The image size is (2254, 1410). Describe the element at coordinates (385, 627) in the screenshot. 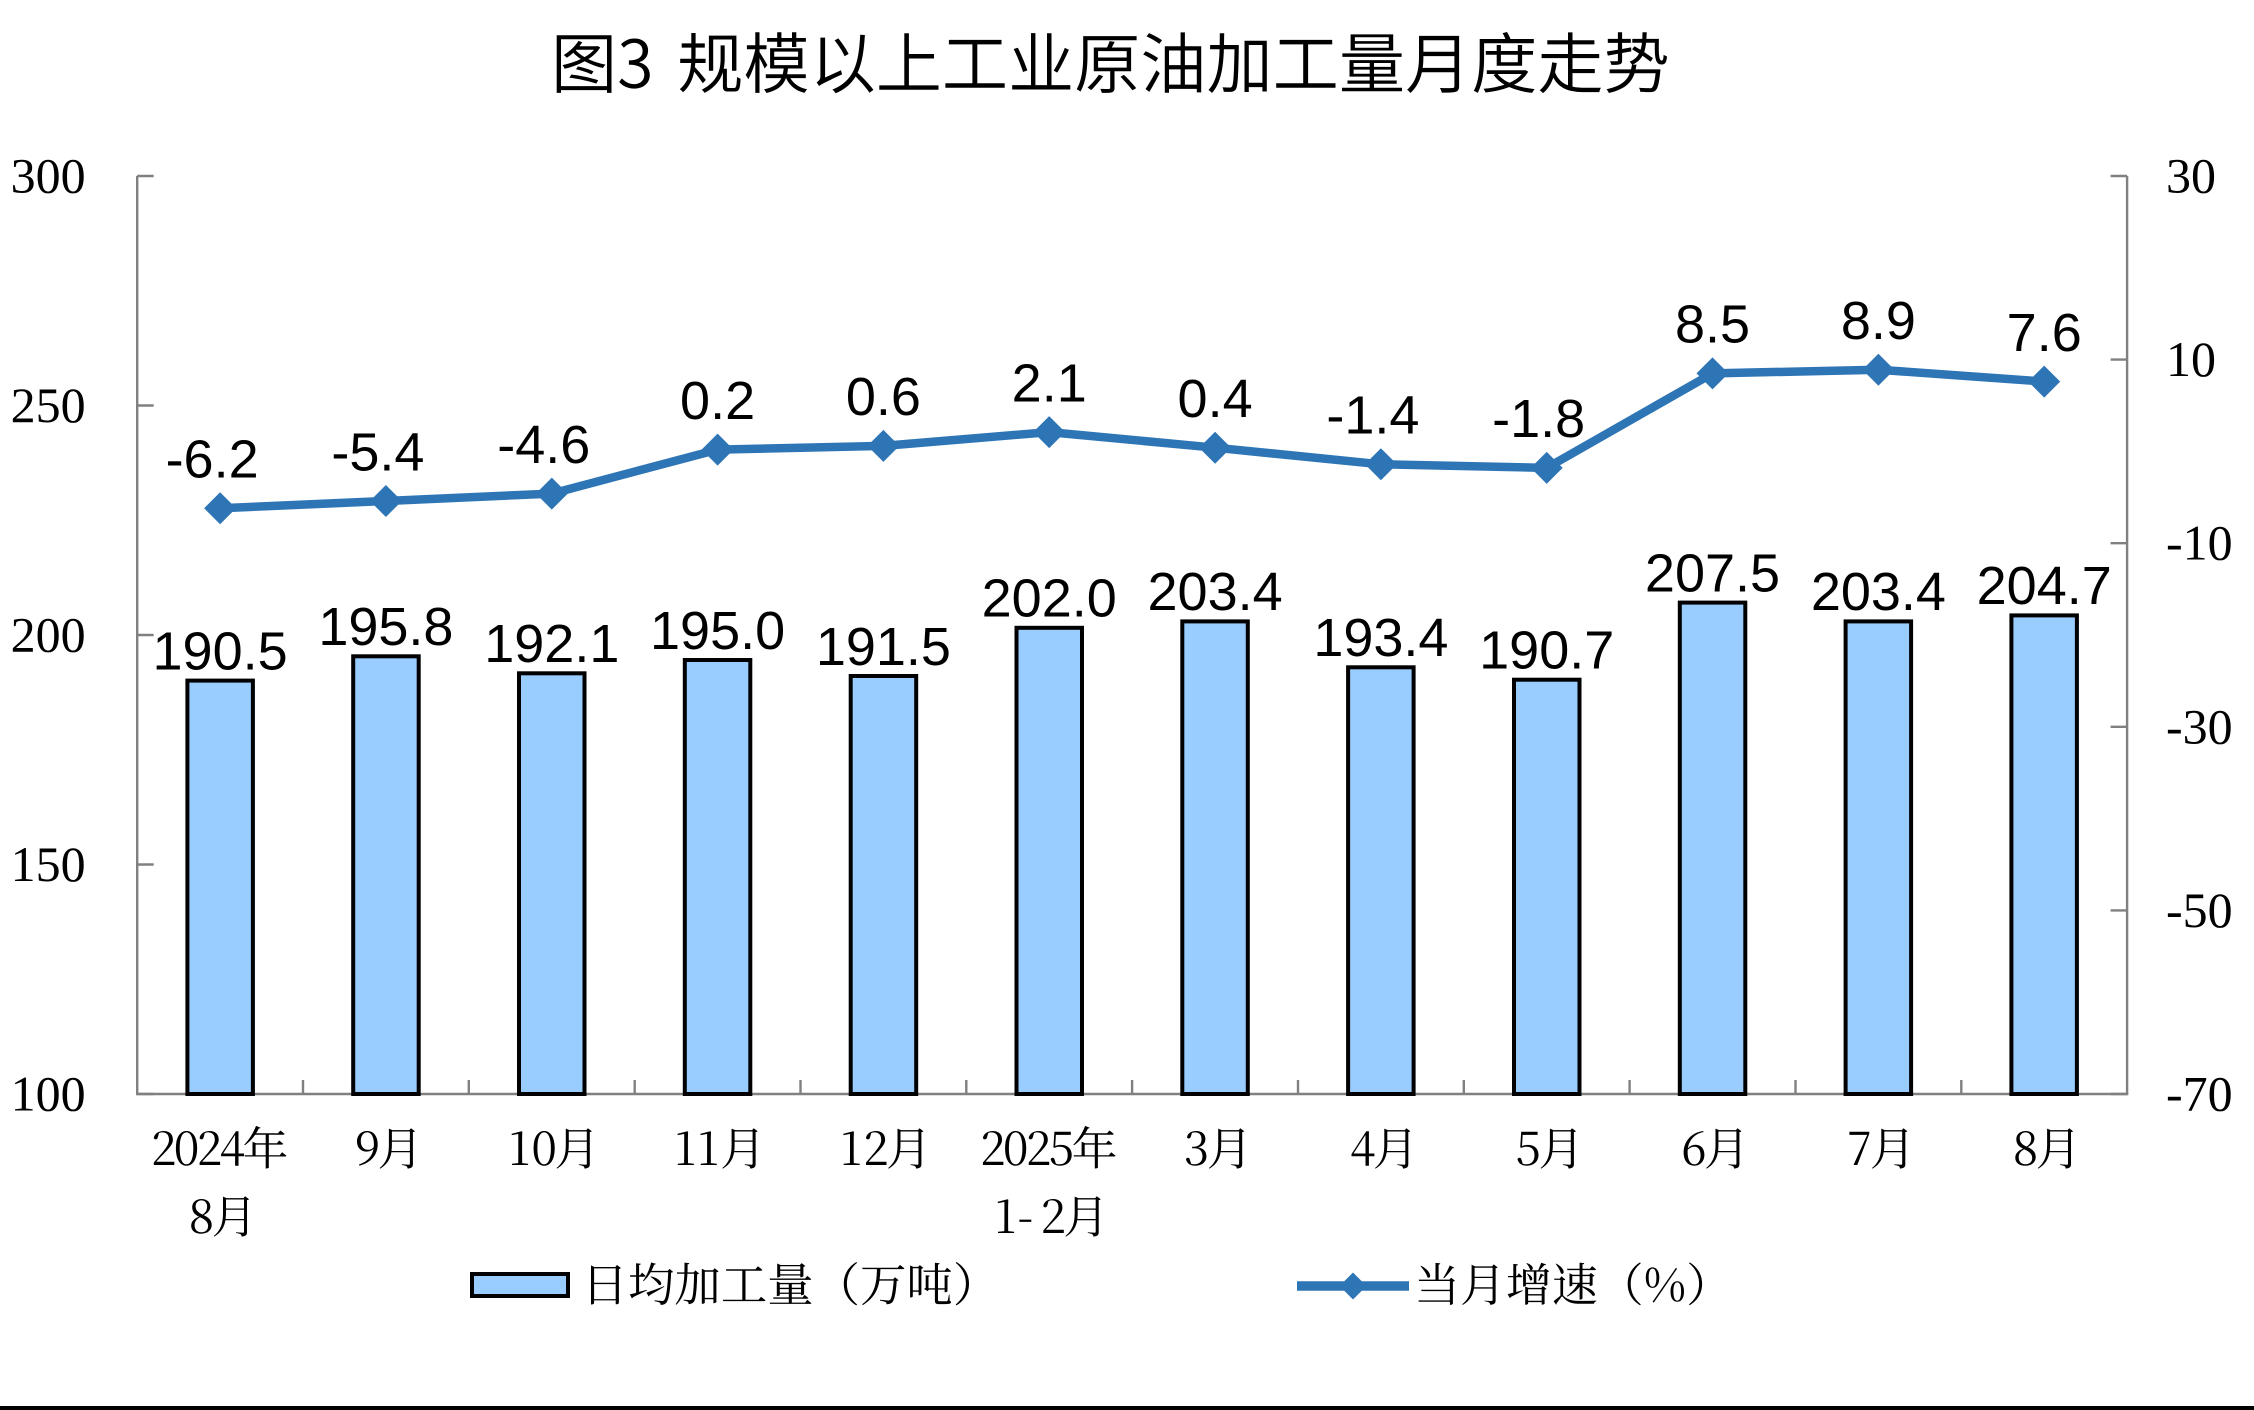

I see `svg-text: 195.8` at that location.